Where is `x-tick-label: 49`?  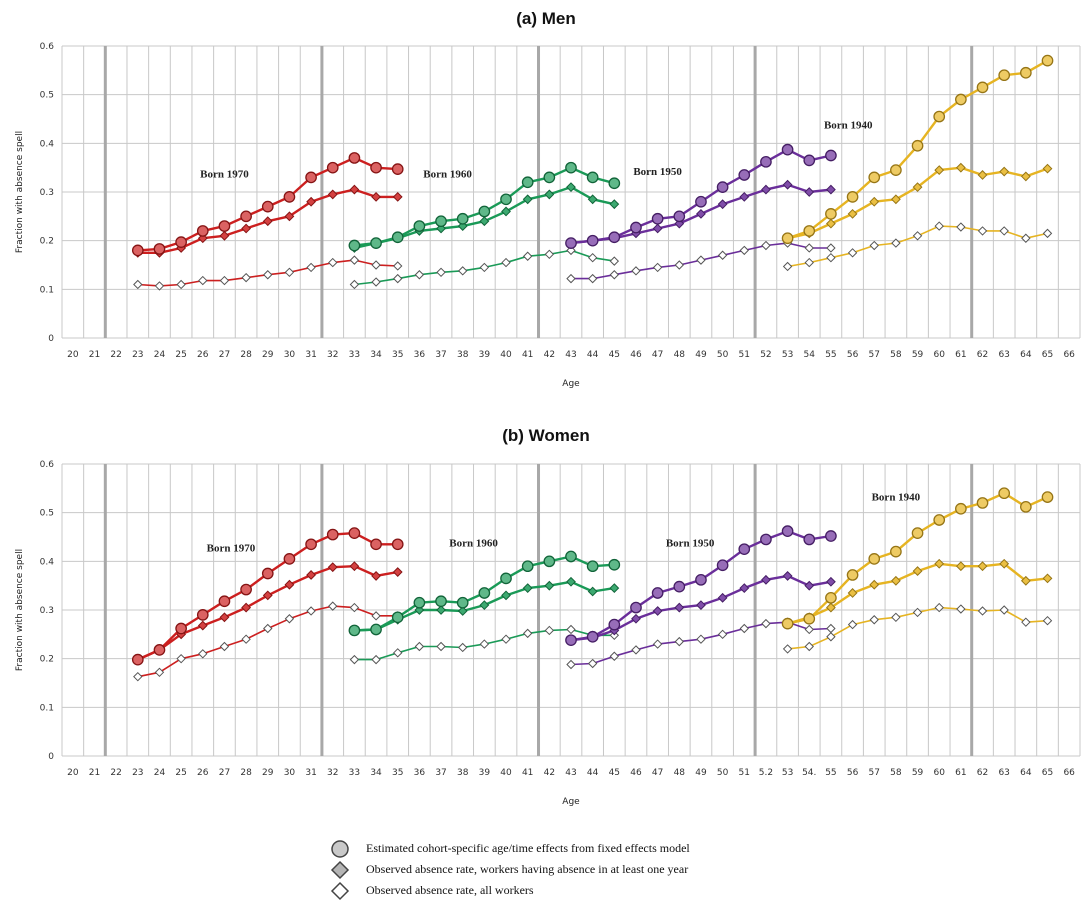 x-tick-label: 49 is located at coordinates (701, 773).